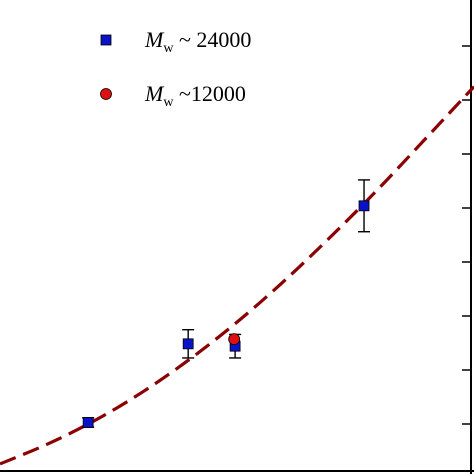 This screenshot has width=474, height=474. I want to click on legend: Mw ~ 24000 Mw ~12000, so click(175, 68).